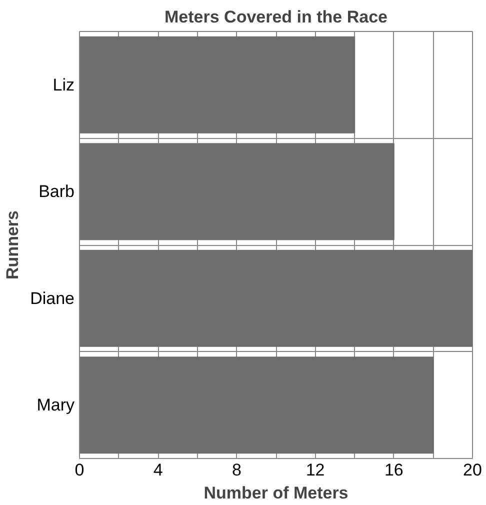 This screenshot has height=505, width=486. I want to click on x-tick-label: 12, so click(315, 470).